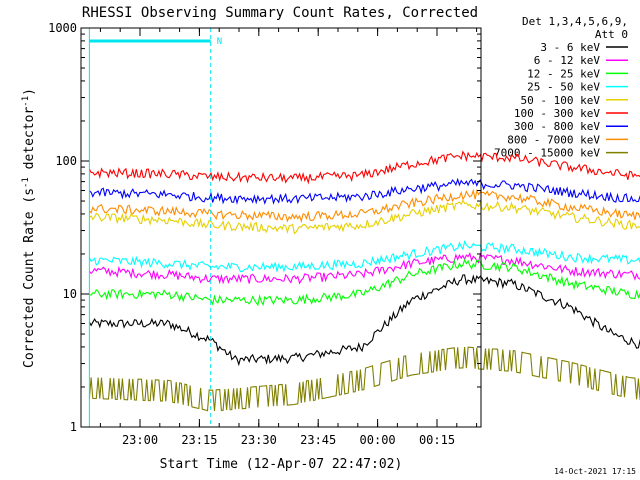 The image size is (640, 480). What do you see at coordinates (29, 278) in the screenshot?
I see `y-axis-label-main: Corrected Count Rate (s` at bounding box center [29, 278].